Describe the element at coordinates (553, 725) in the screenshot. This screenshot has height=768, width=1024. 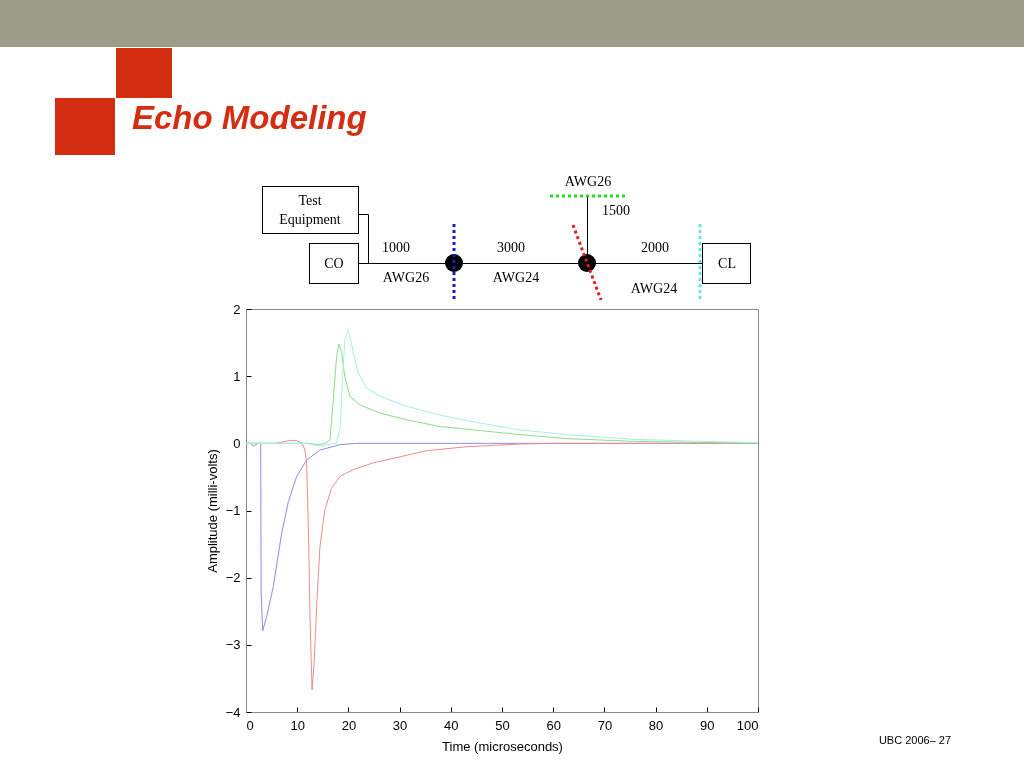
I see `x-tick-label: 60` at that location.